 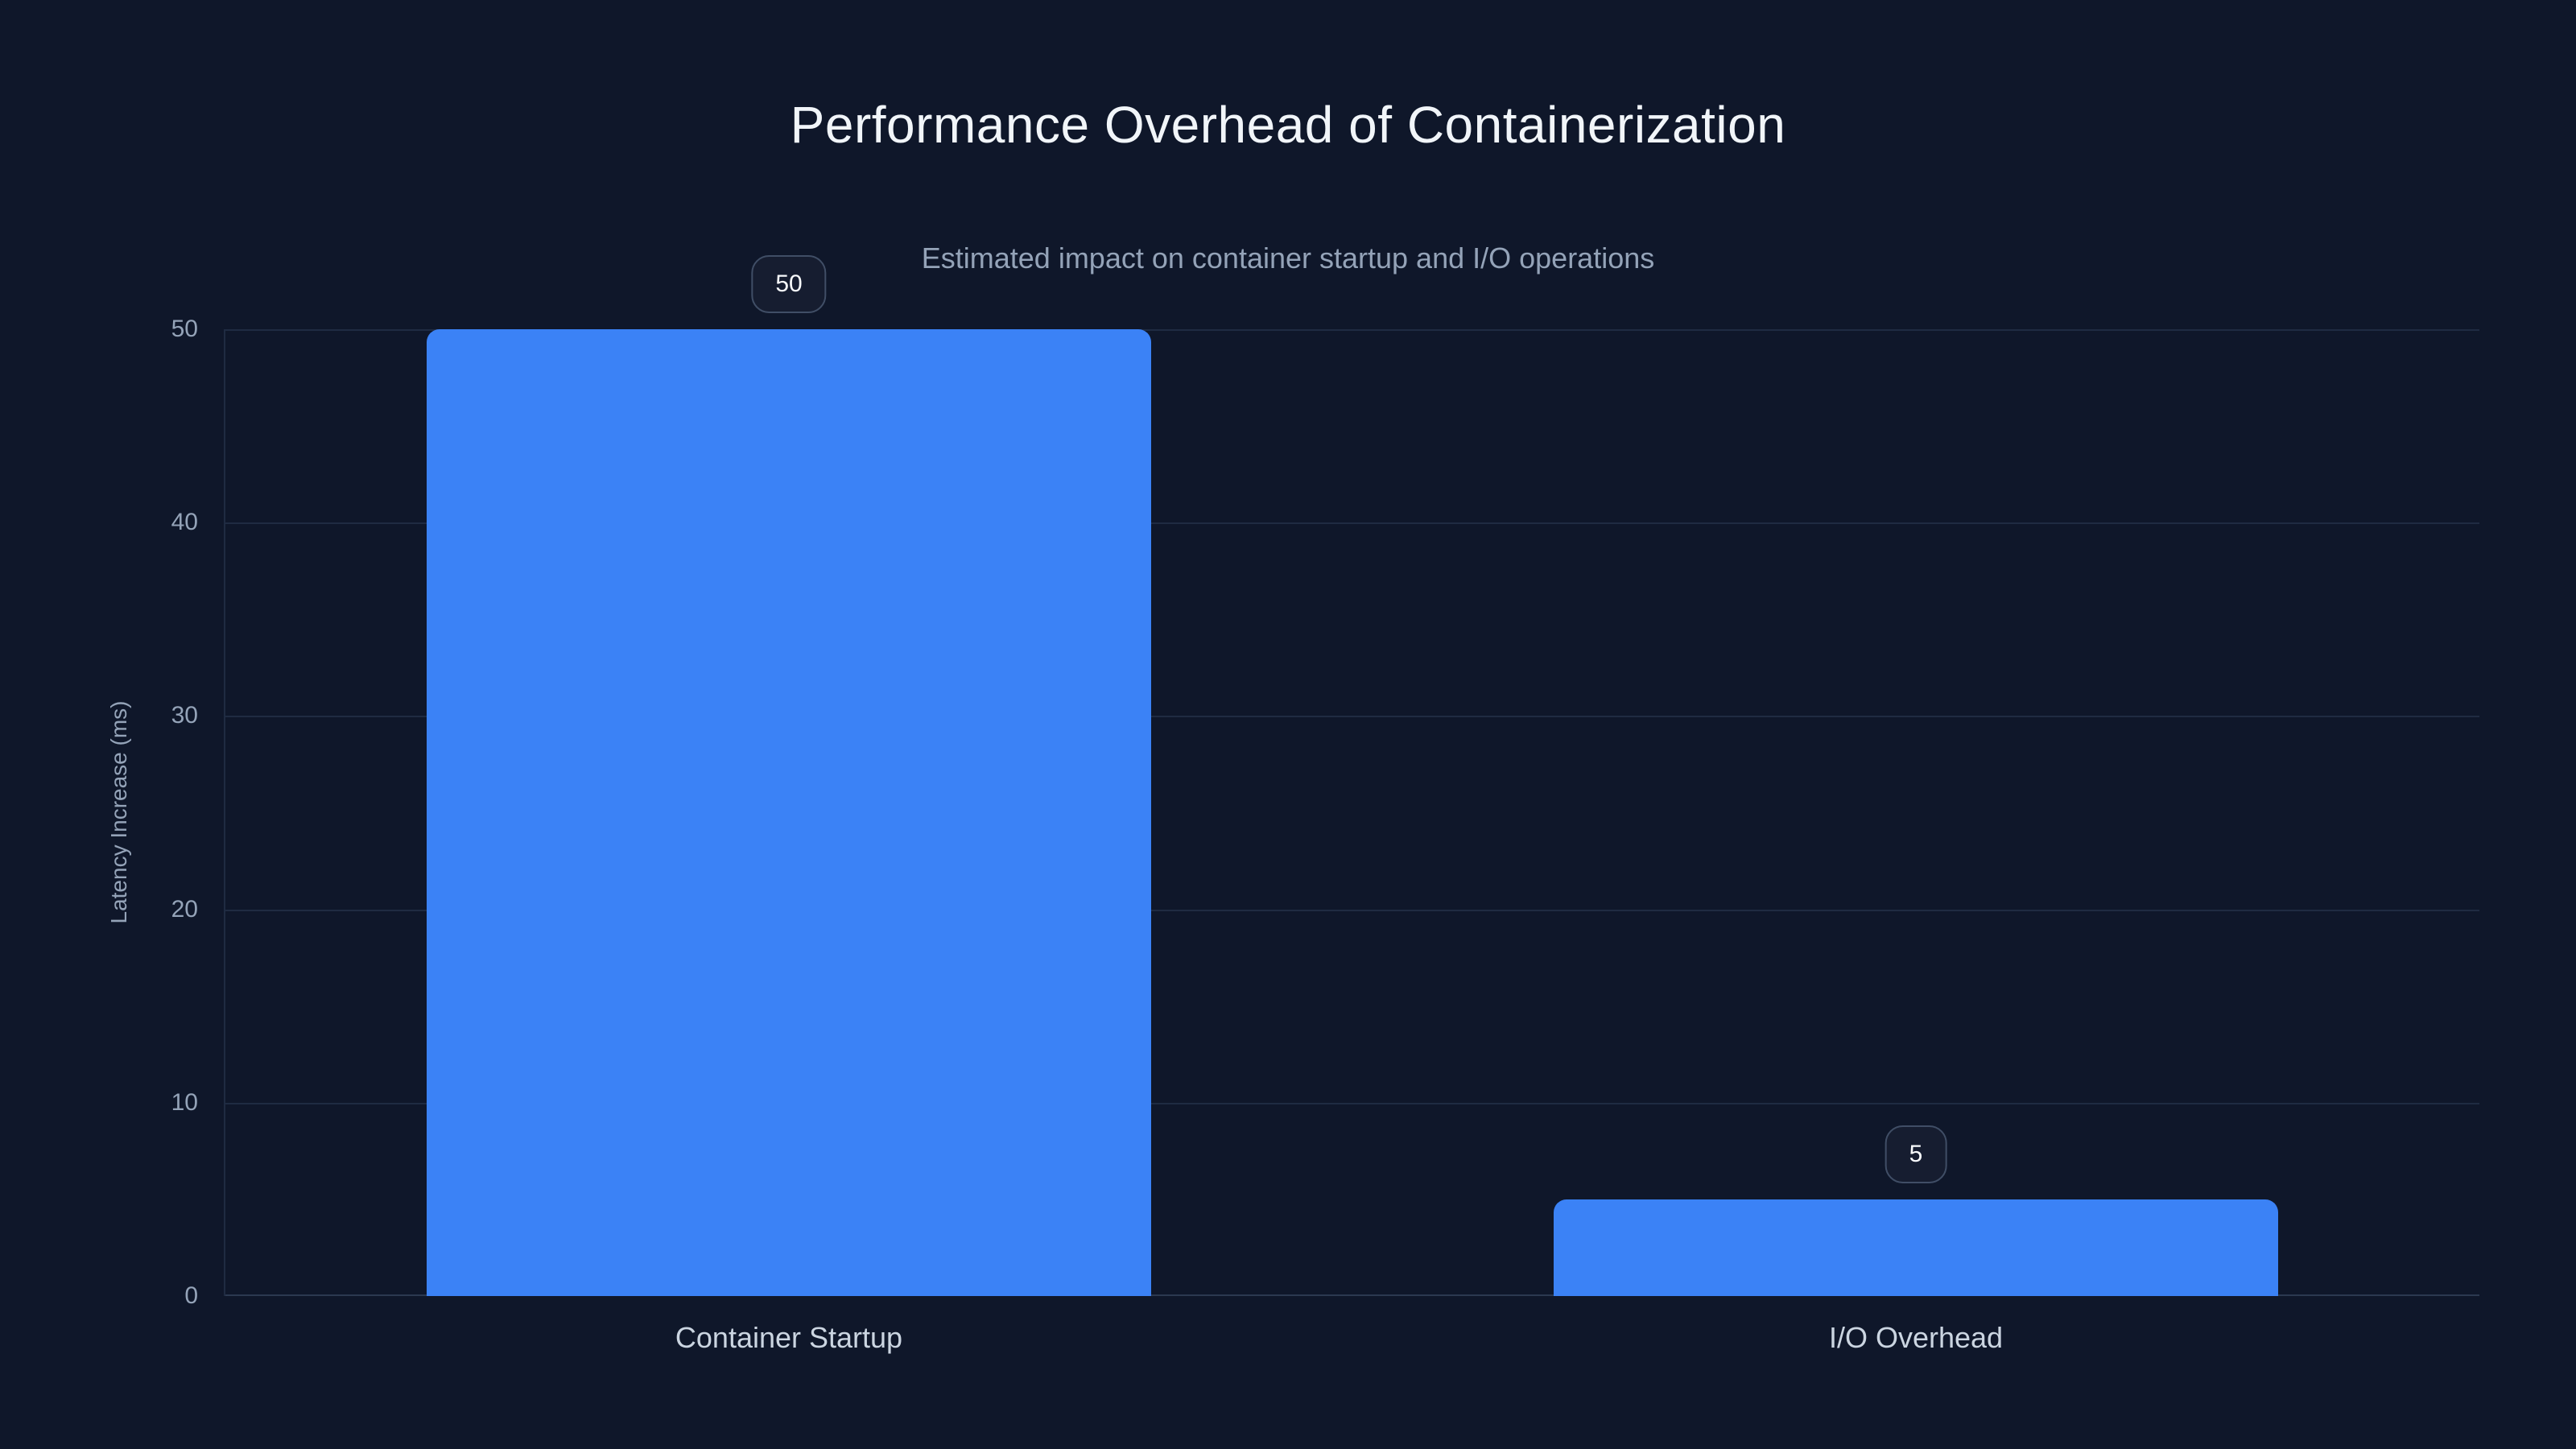 I want to click on y-tick-label-20: 20, so click(x=184, y=909).